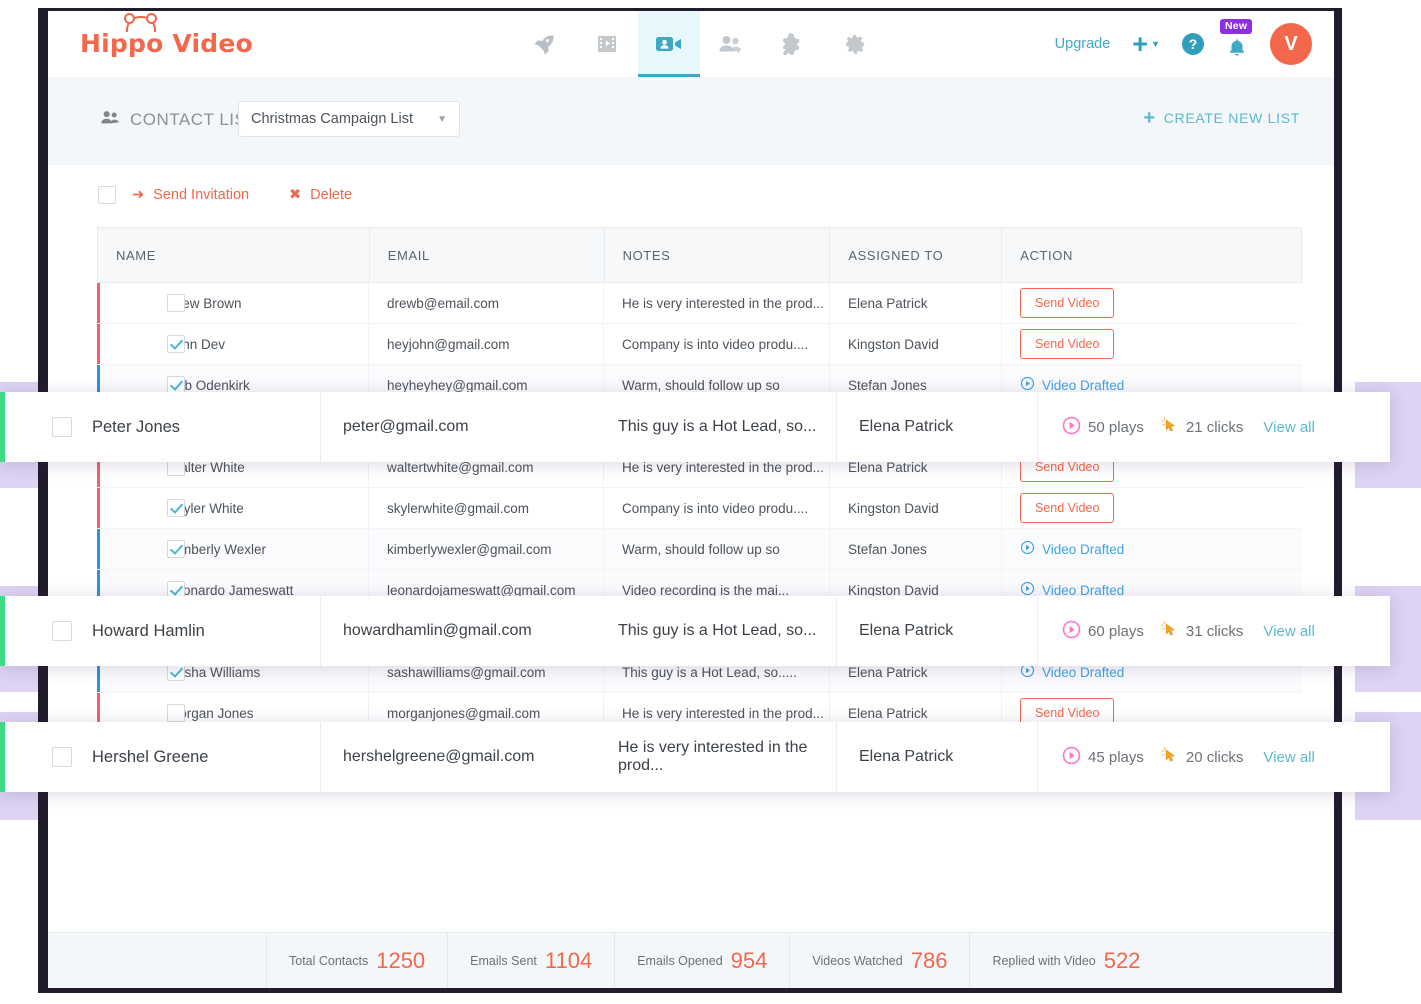 Image resolution: width=1421 pixels, height=1004 pixels. Describe the element at coordinates (233, 549) in the screenshot. I see `cell-name: Kimberly Wexler` at that location.